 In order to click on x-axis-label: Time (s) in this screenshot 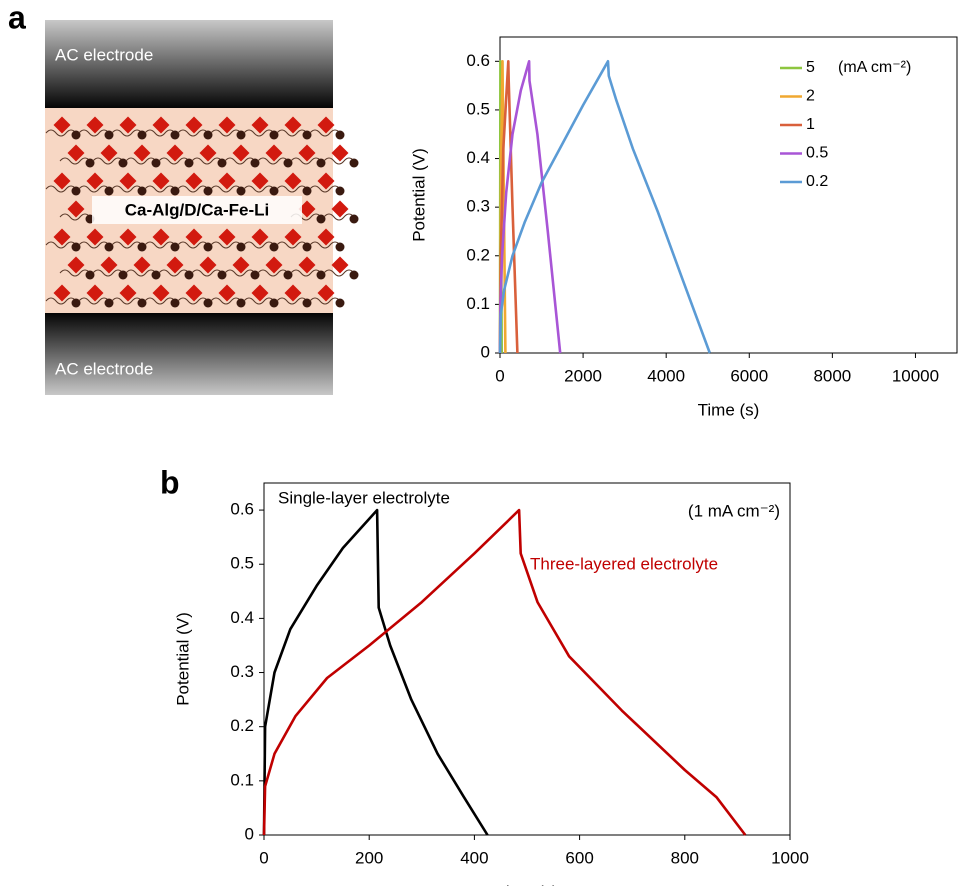, I will do `click(527, 884)`.